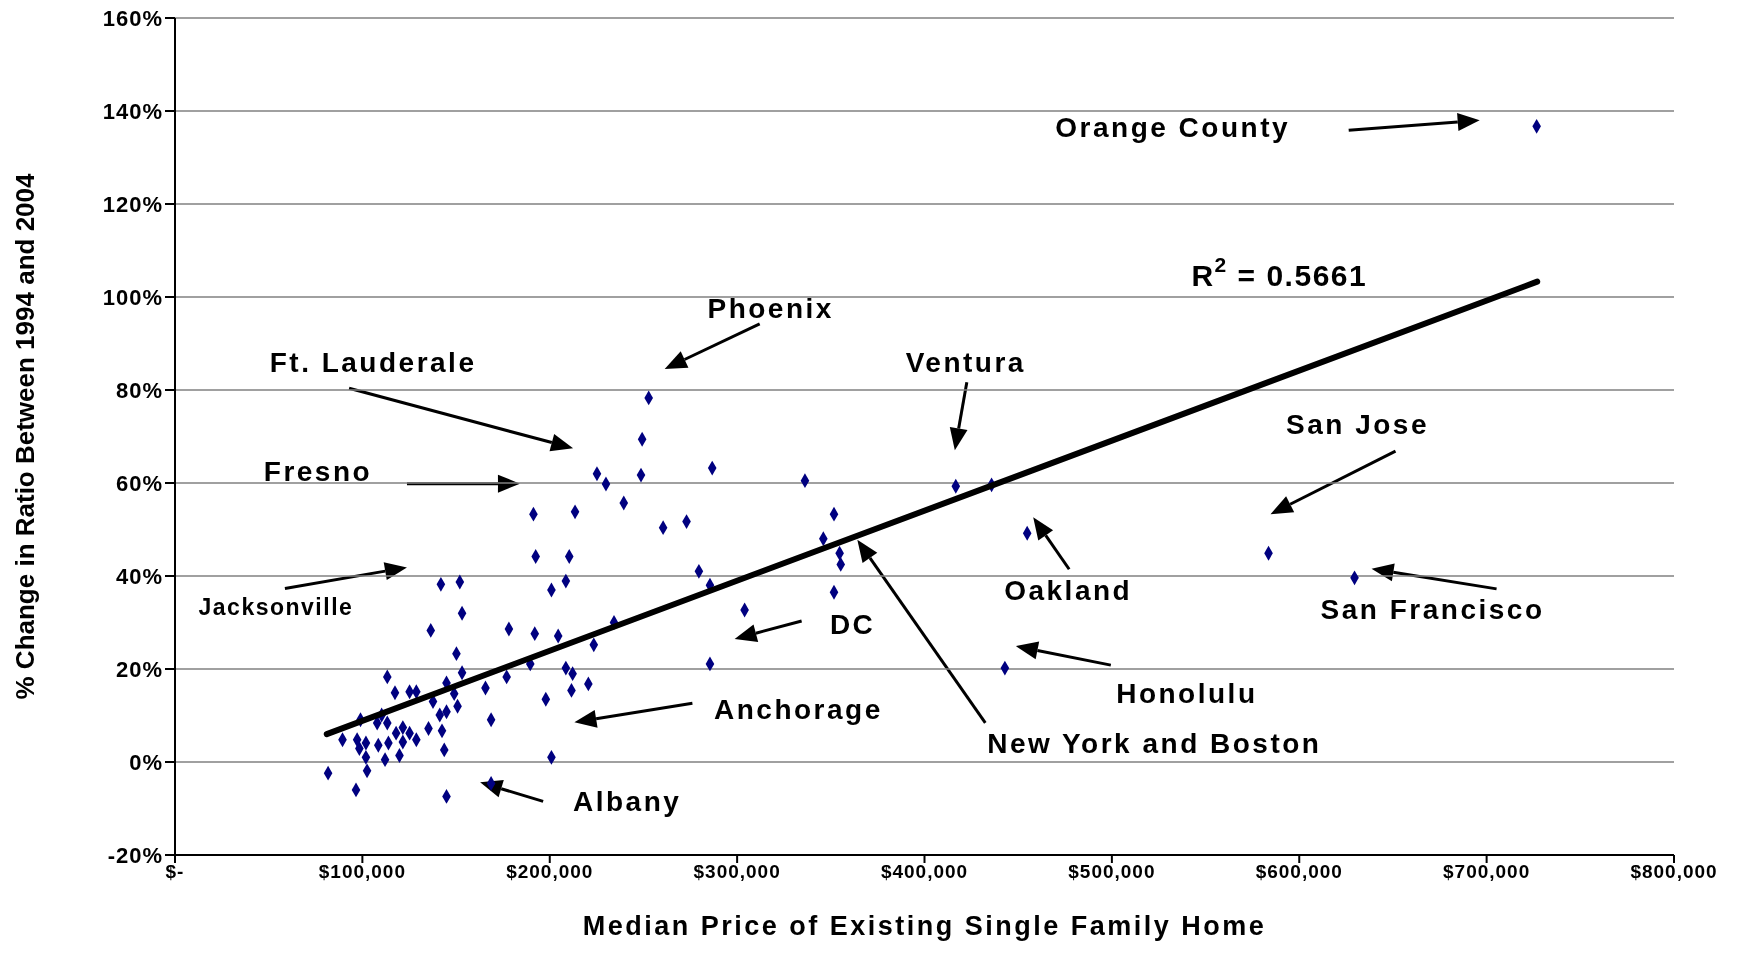  Describe the element at coordinates (276, 607) in the screenshot. I see `annotation: Jacksonville` at that location.